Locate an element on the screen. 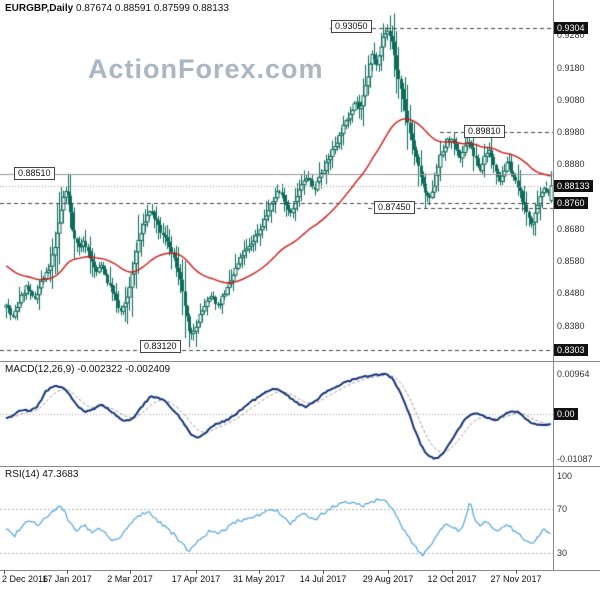 This screenshot has width=600, height=600. rsi-axis-label: 100 is located at coordinates (565, 475).